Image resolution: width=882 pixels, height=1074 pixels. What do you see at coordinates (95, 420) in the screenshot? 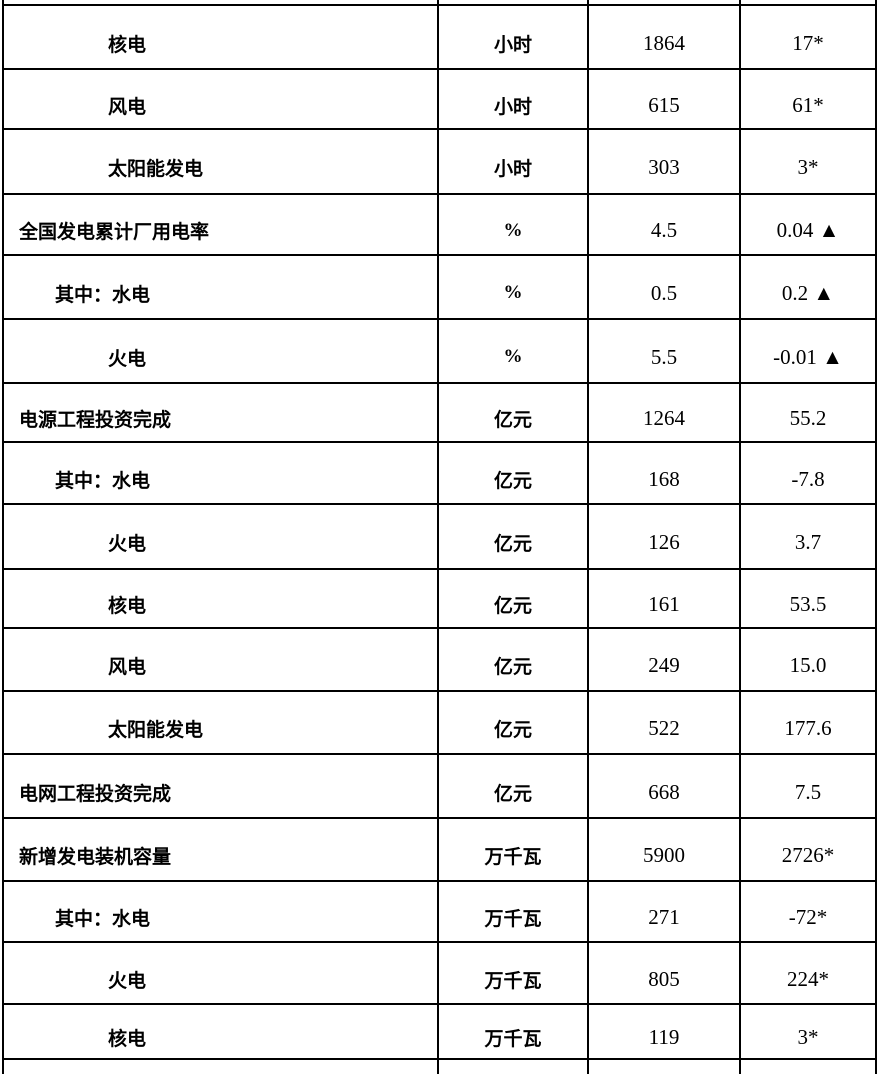
I see `indicator-label: 电源工程投资完成` at bounding box center [95, 420].